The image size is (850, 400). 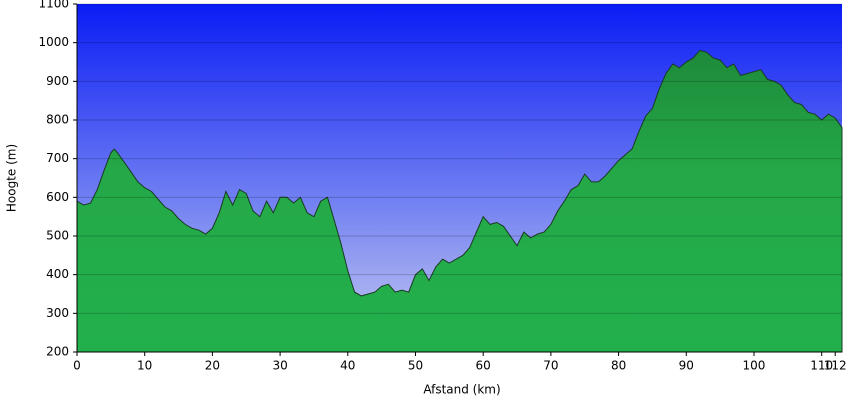 What do you see at coordinates (57, 158) in the screenshot?
I see `y-tick-label: 700` at bounding box center [57, 158].